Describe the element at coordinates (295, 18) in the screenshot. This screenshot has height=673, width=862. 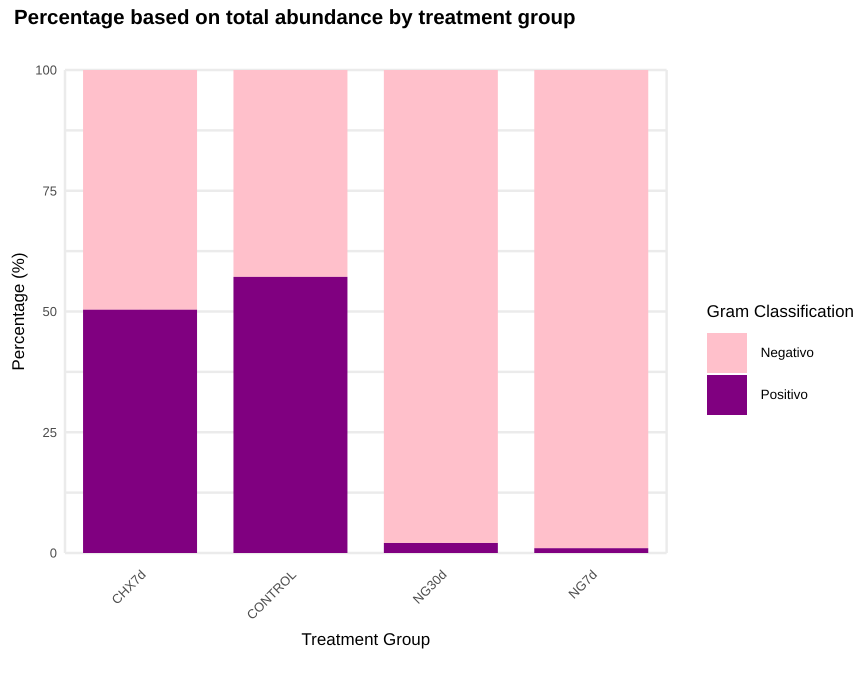
I see `chart-title: Percentage based on total abundance by treatment group` at that location.